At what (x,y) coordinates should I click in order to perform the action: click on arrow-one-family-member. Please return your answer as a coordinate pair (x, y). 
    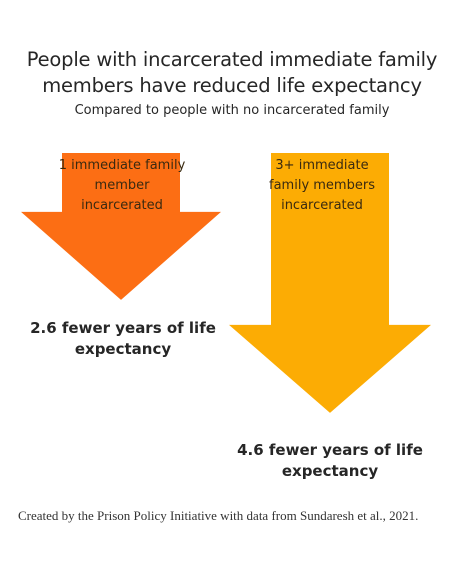
    Looking at the image, I should click on (121, 226).